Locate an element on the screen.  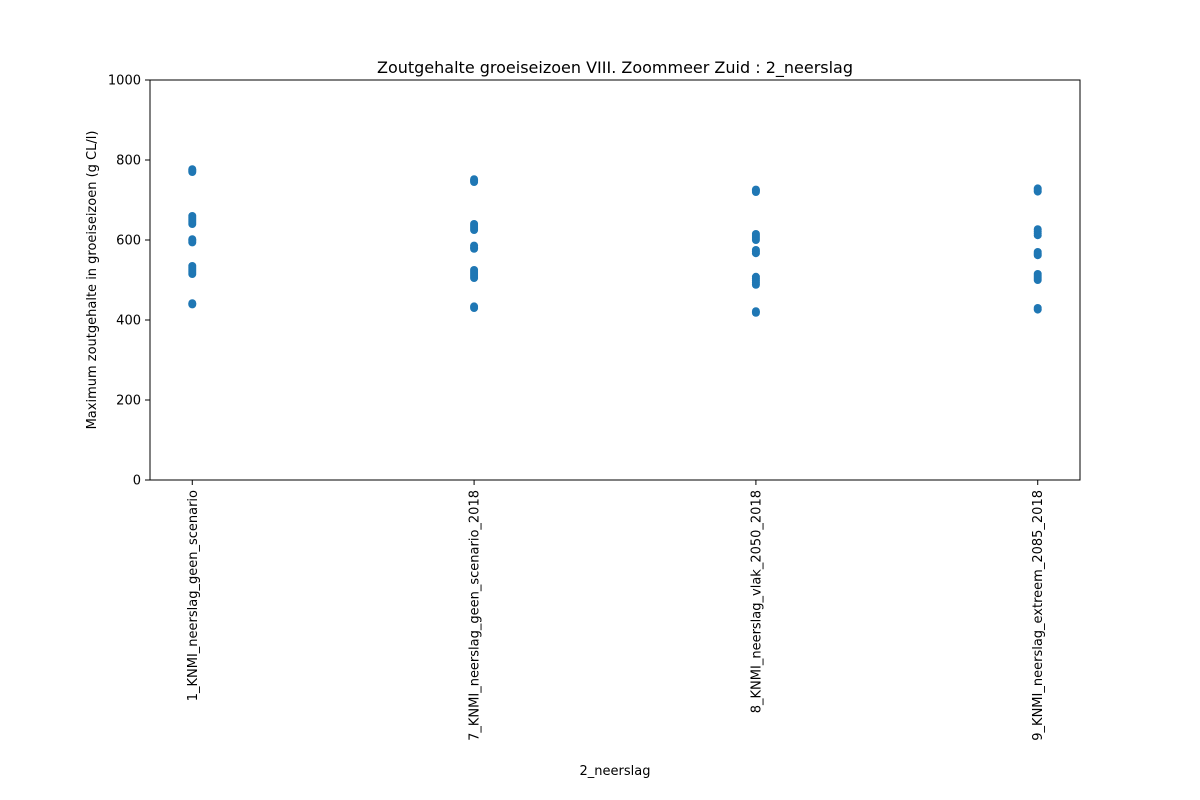
x-tick-label-3: 9_KNMI_neerslag_extreem_2085_2018 is located at coordinates (1038, 615).